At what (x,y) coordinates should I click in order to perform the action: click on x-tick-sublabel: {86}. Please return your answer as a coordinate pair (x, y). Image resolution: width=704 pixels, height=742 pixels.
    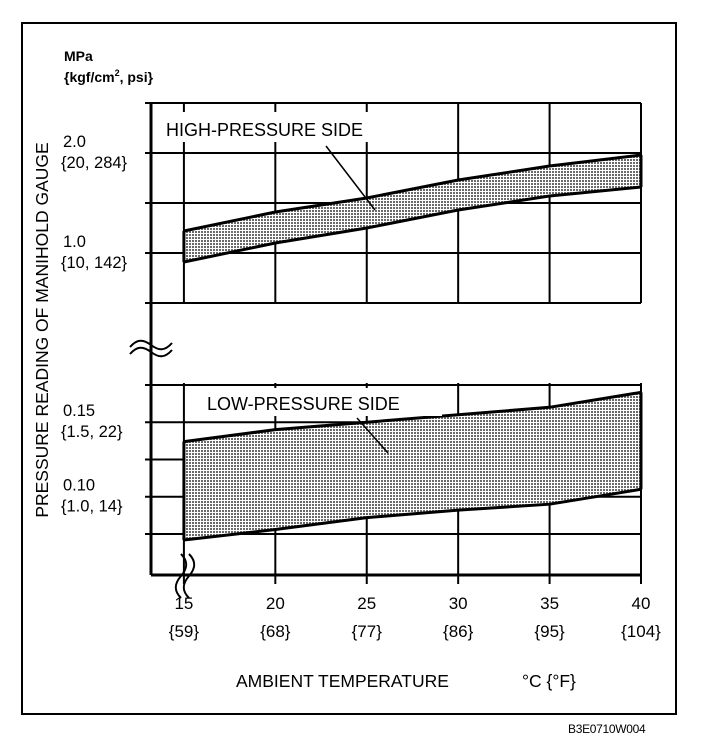
    Looking at the image, I should click on (458, 631).